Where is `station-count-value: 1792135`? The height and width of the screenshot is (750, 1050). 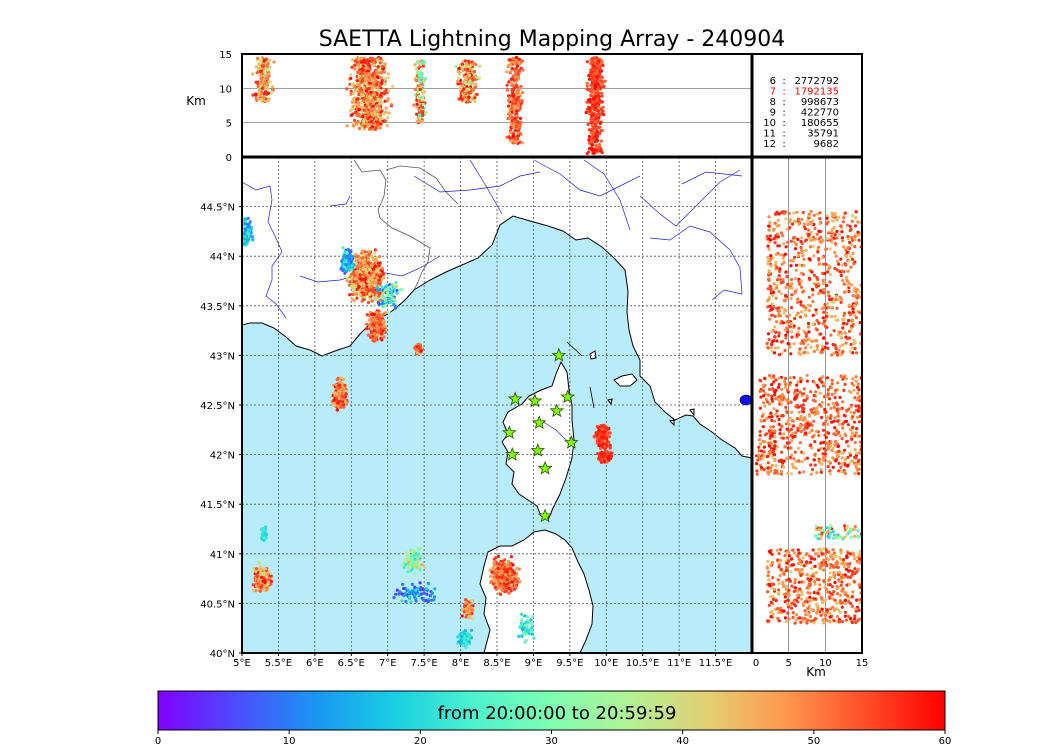 station-count-value: 1792135 is located at coordinates (816, 92).